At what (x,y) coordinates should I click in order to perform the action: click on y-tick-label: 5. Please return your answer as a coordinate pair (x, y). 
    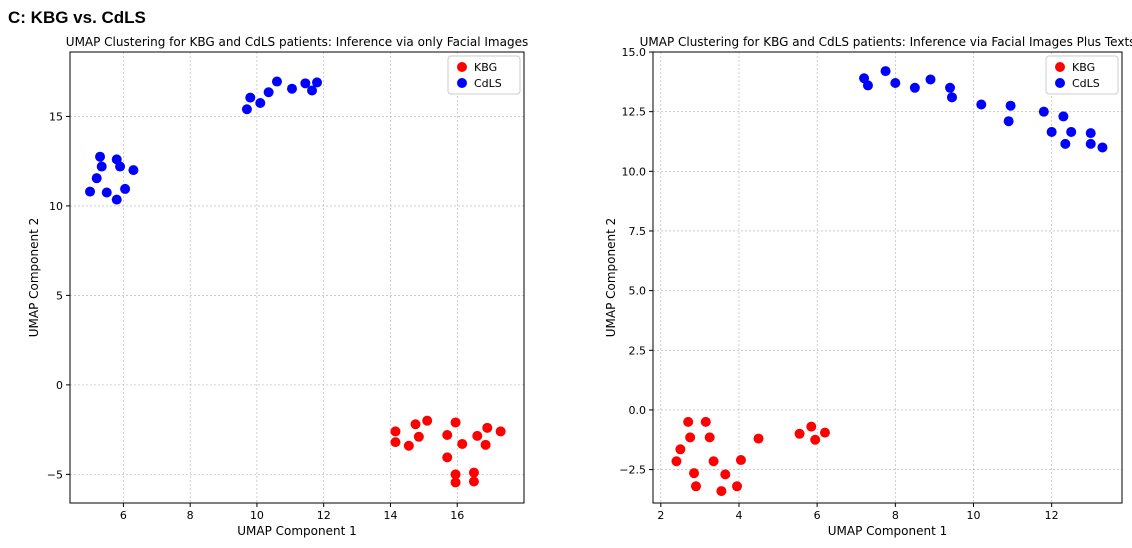
    Looking at the image, I should click on (59, 295).